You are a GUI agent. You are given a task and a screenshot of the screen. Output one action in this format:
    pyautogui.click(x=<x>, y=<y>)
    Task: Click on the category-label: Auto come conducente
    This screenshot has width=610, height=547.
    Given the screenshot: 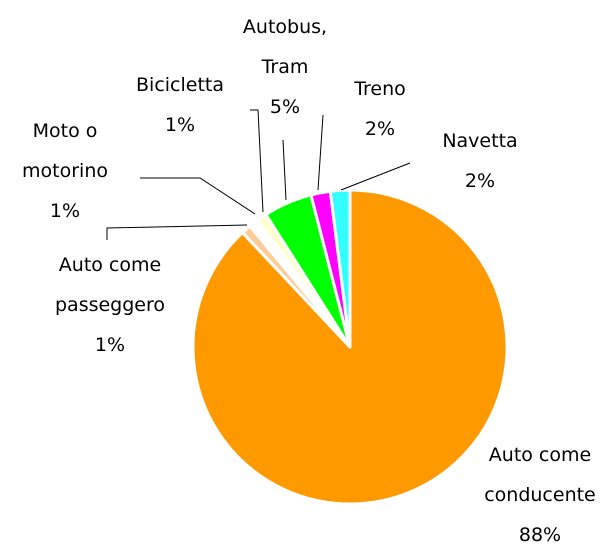 What is the action you would take?
    pyautogui.click(x=540, y=475)
    